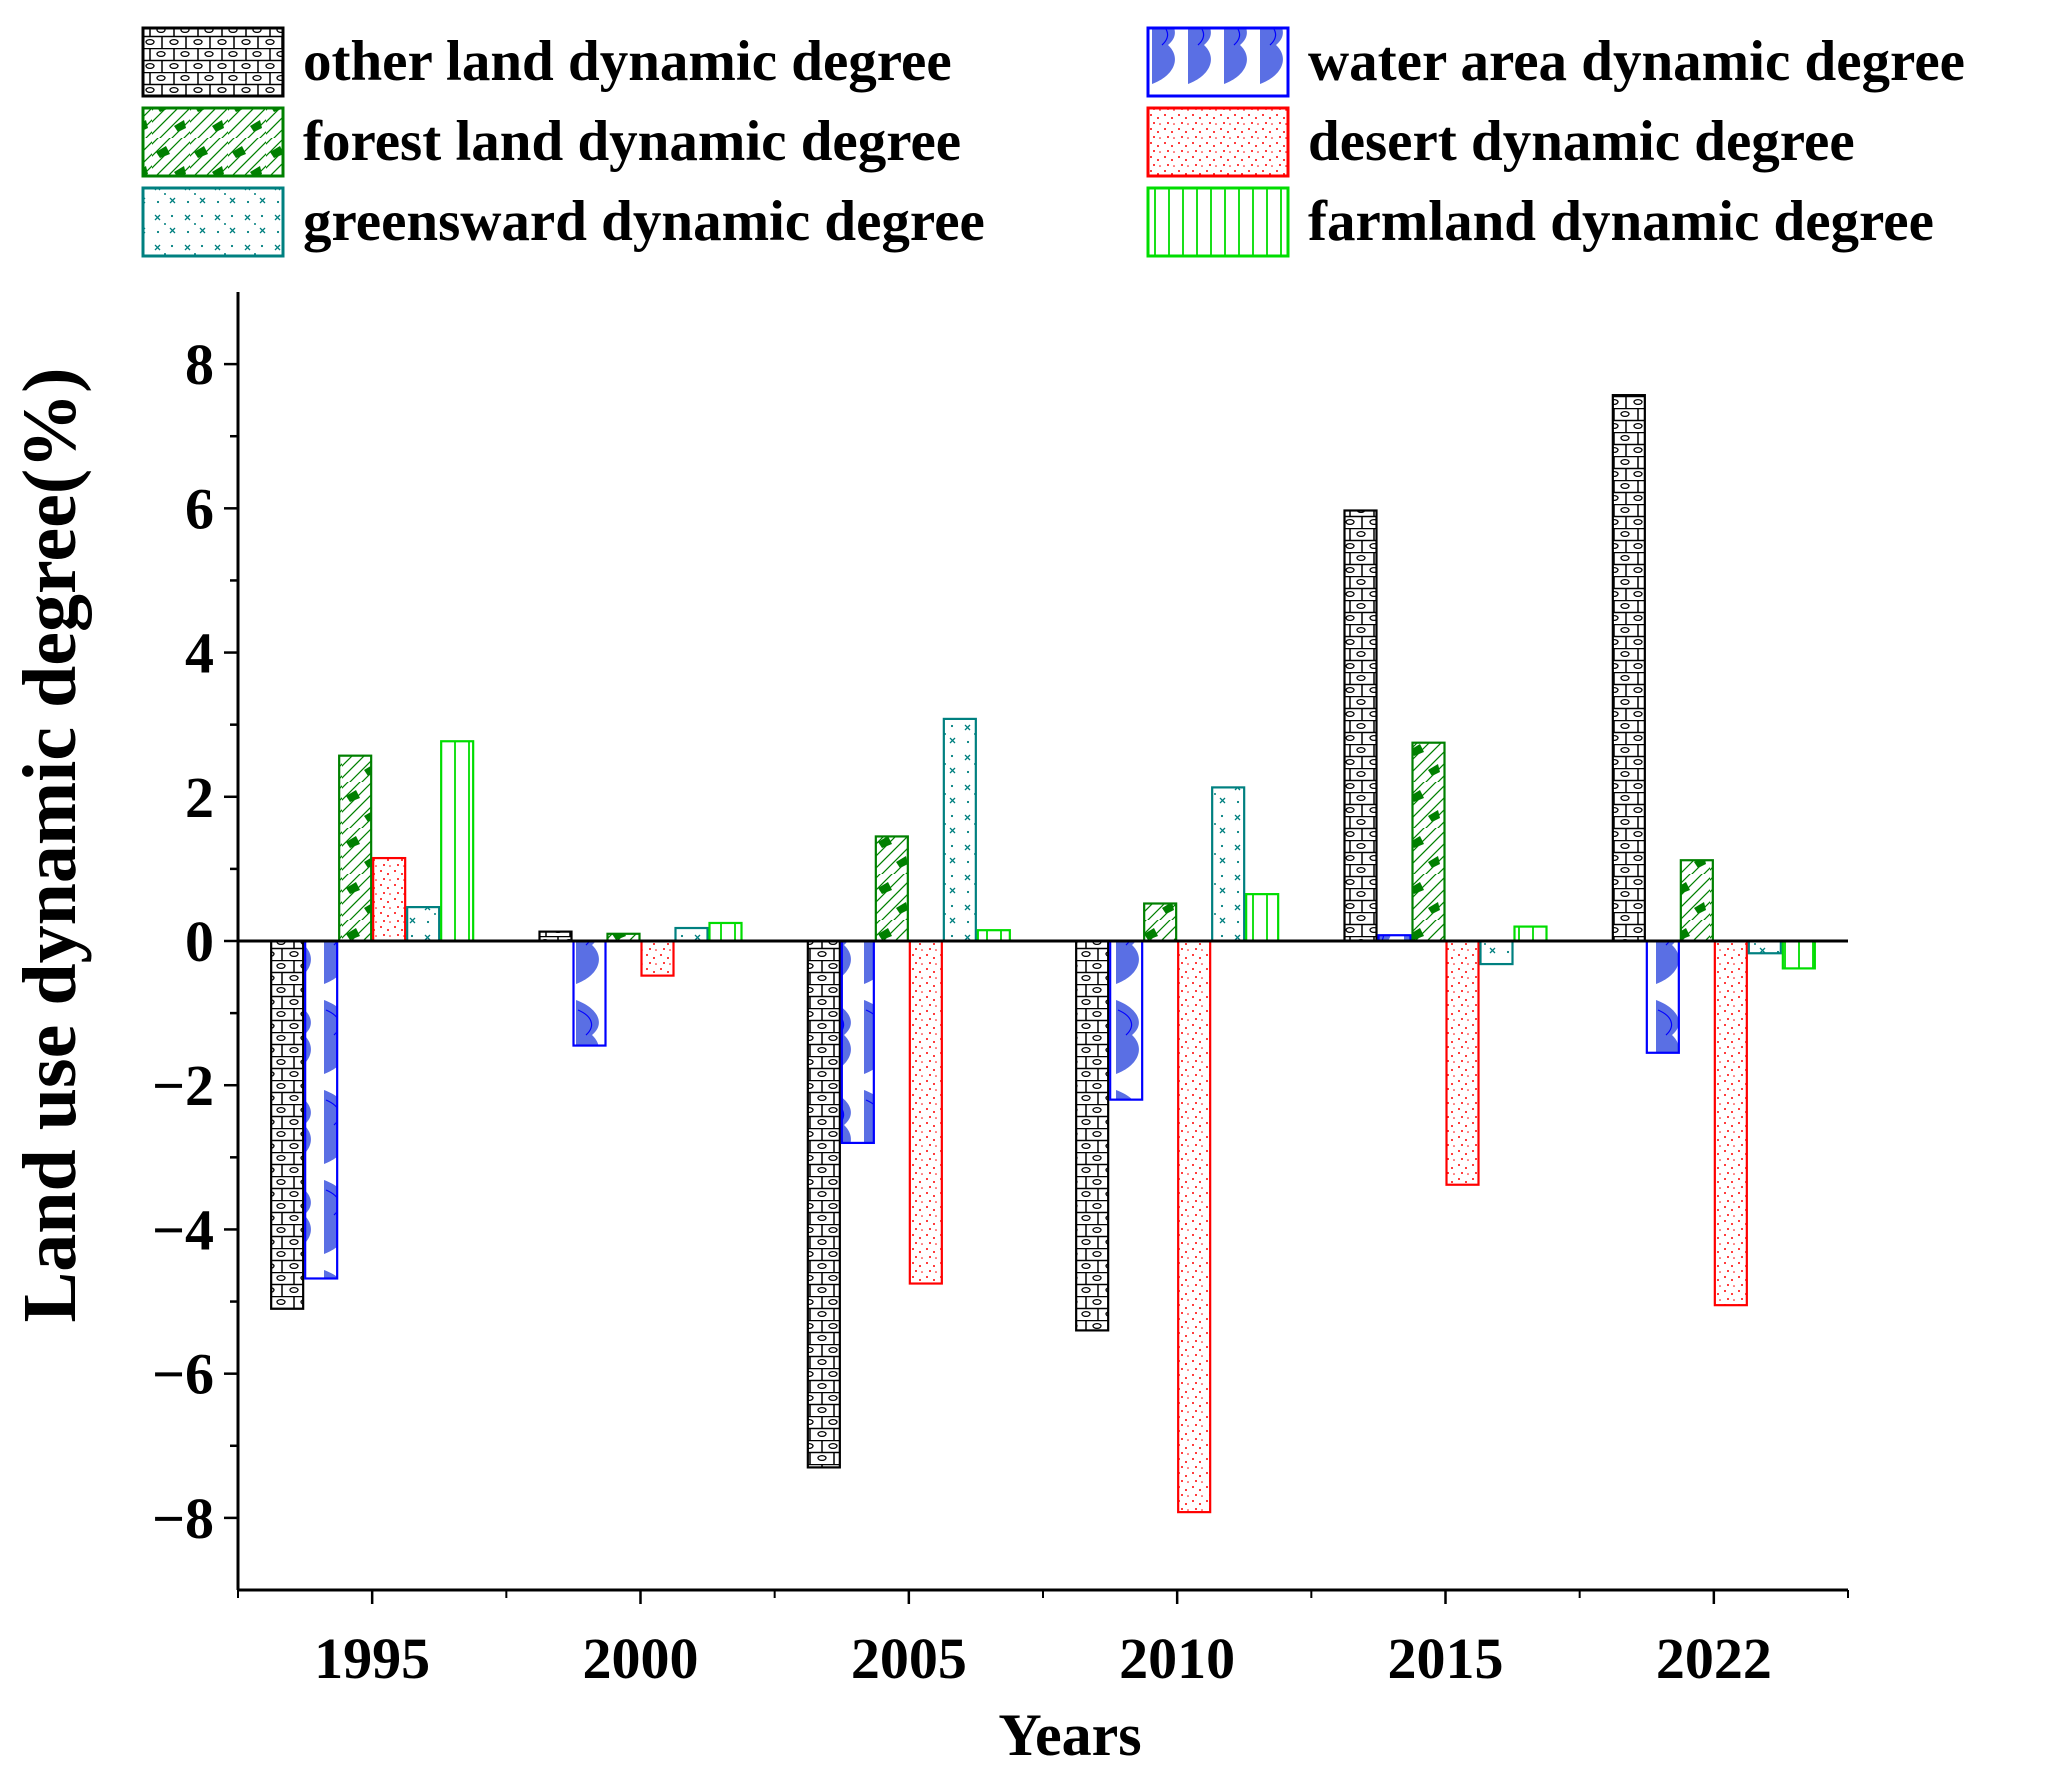  I want to click on y-tick-label: 8, so click(199, 364).